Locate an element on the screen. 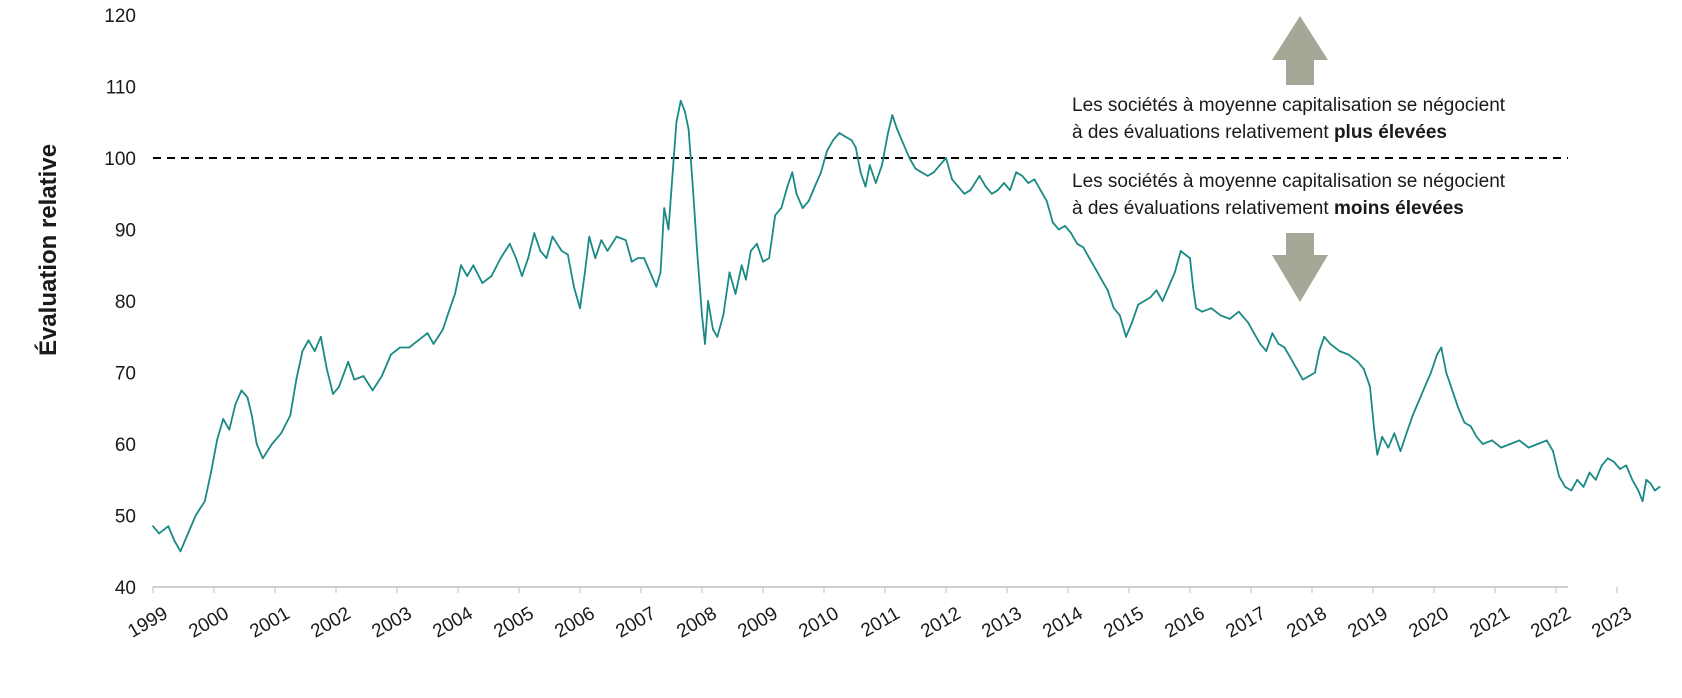  y-axis-ticks: 40 50 60 70 80 90 100 110 120 is located at coordinates (120, 302).